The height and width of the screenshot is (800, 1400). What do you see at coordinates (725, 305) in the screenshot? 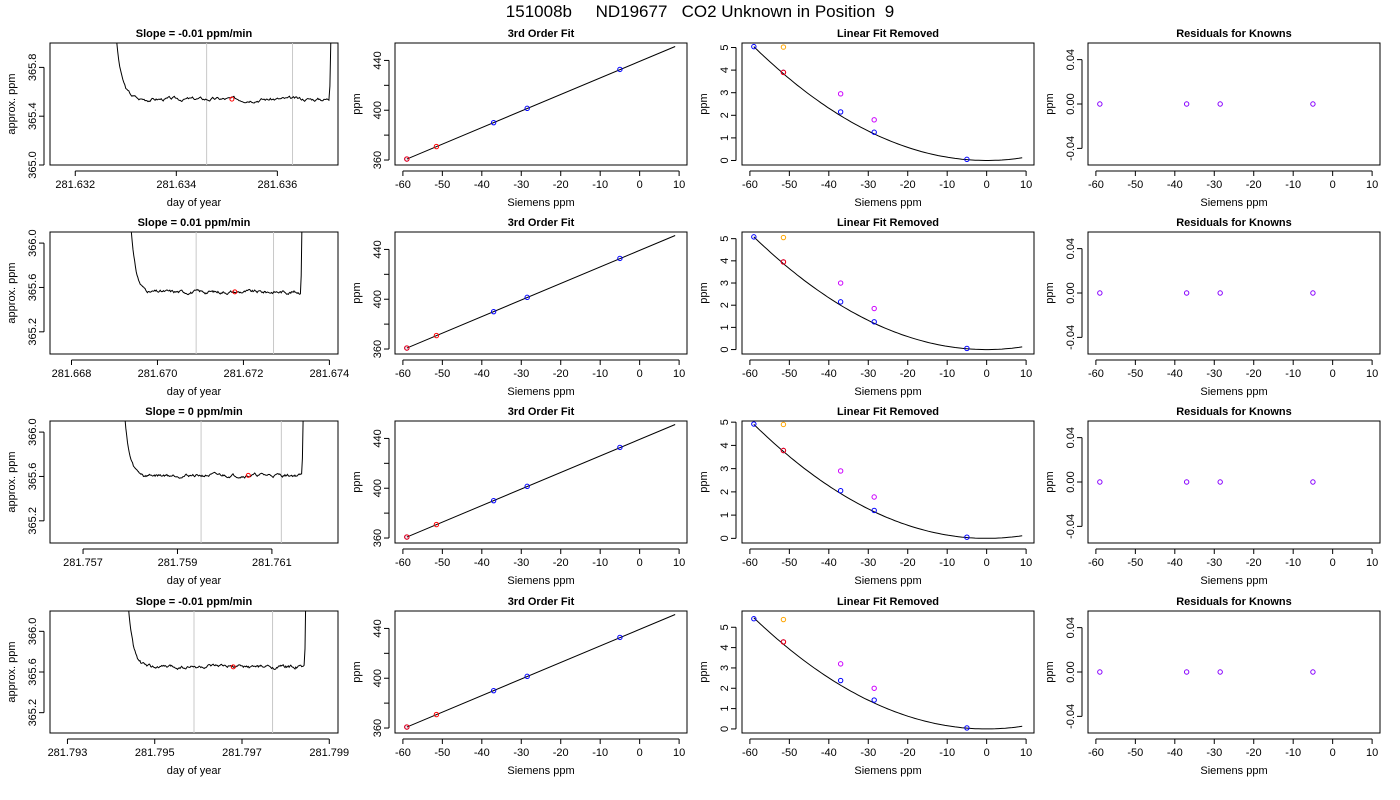
I see `y-tick-label: 2` at bounding box center [725, 305].